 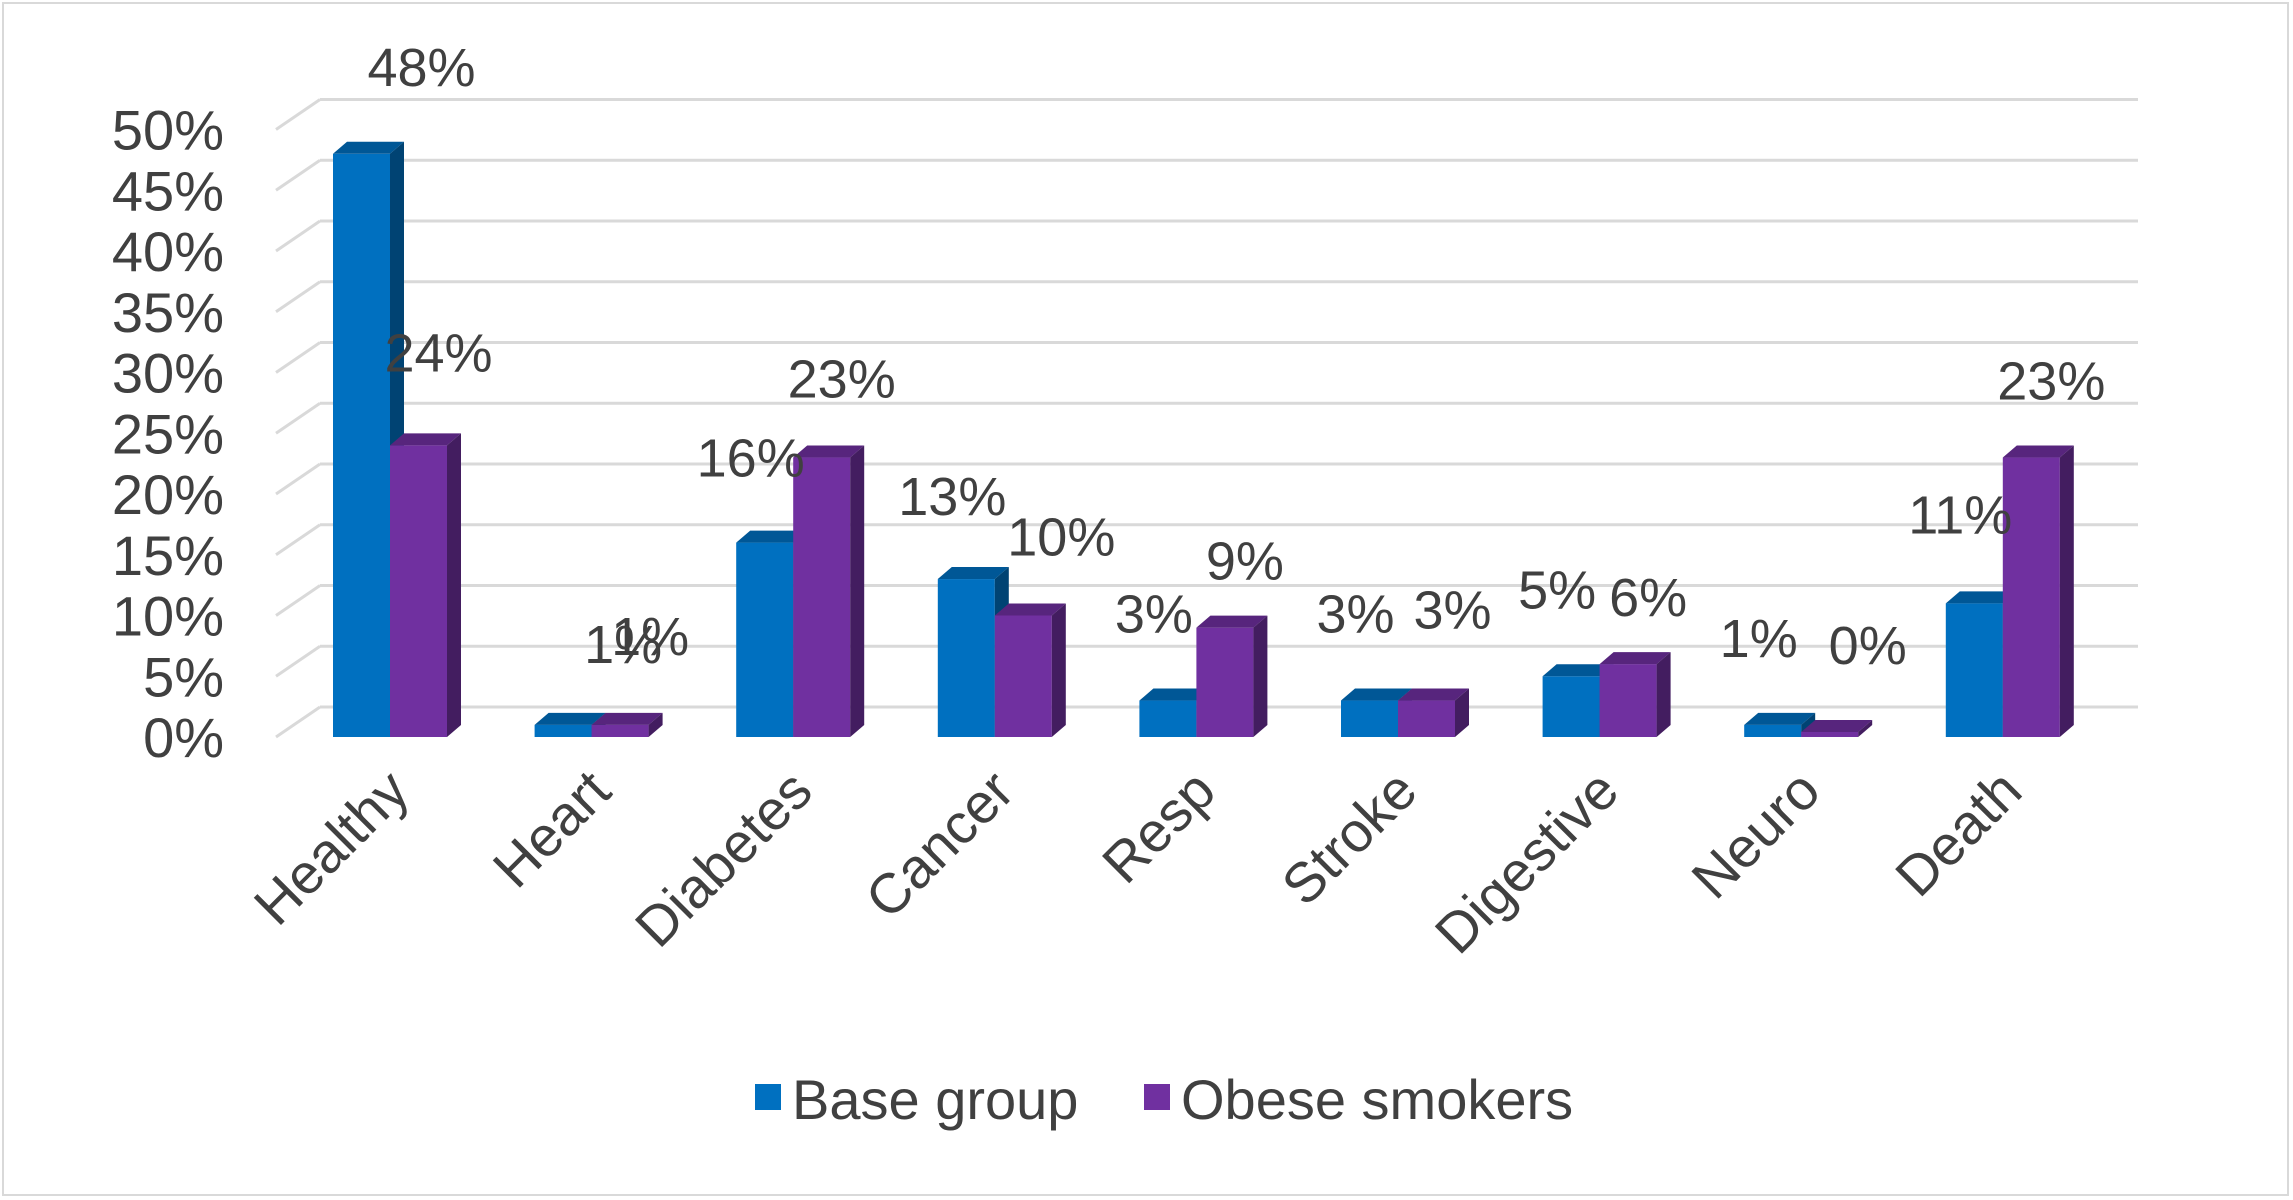 I want to click on x-category-label-neuro: Neuro, so click(x=1755, y=834).